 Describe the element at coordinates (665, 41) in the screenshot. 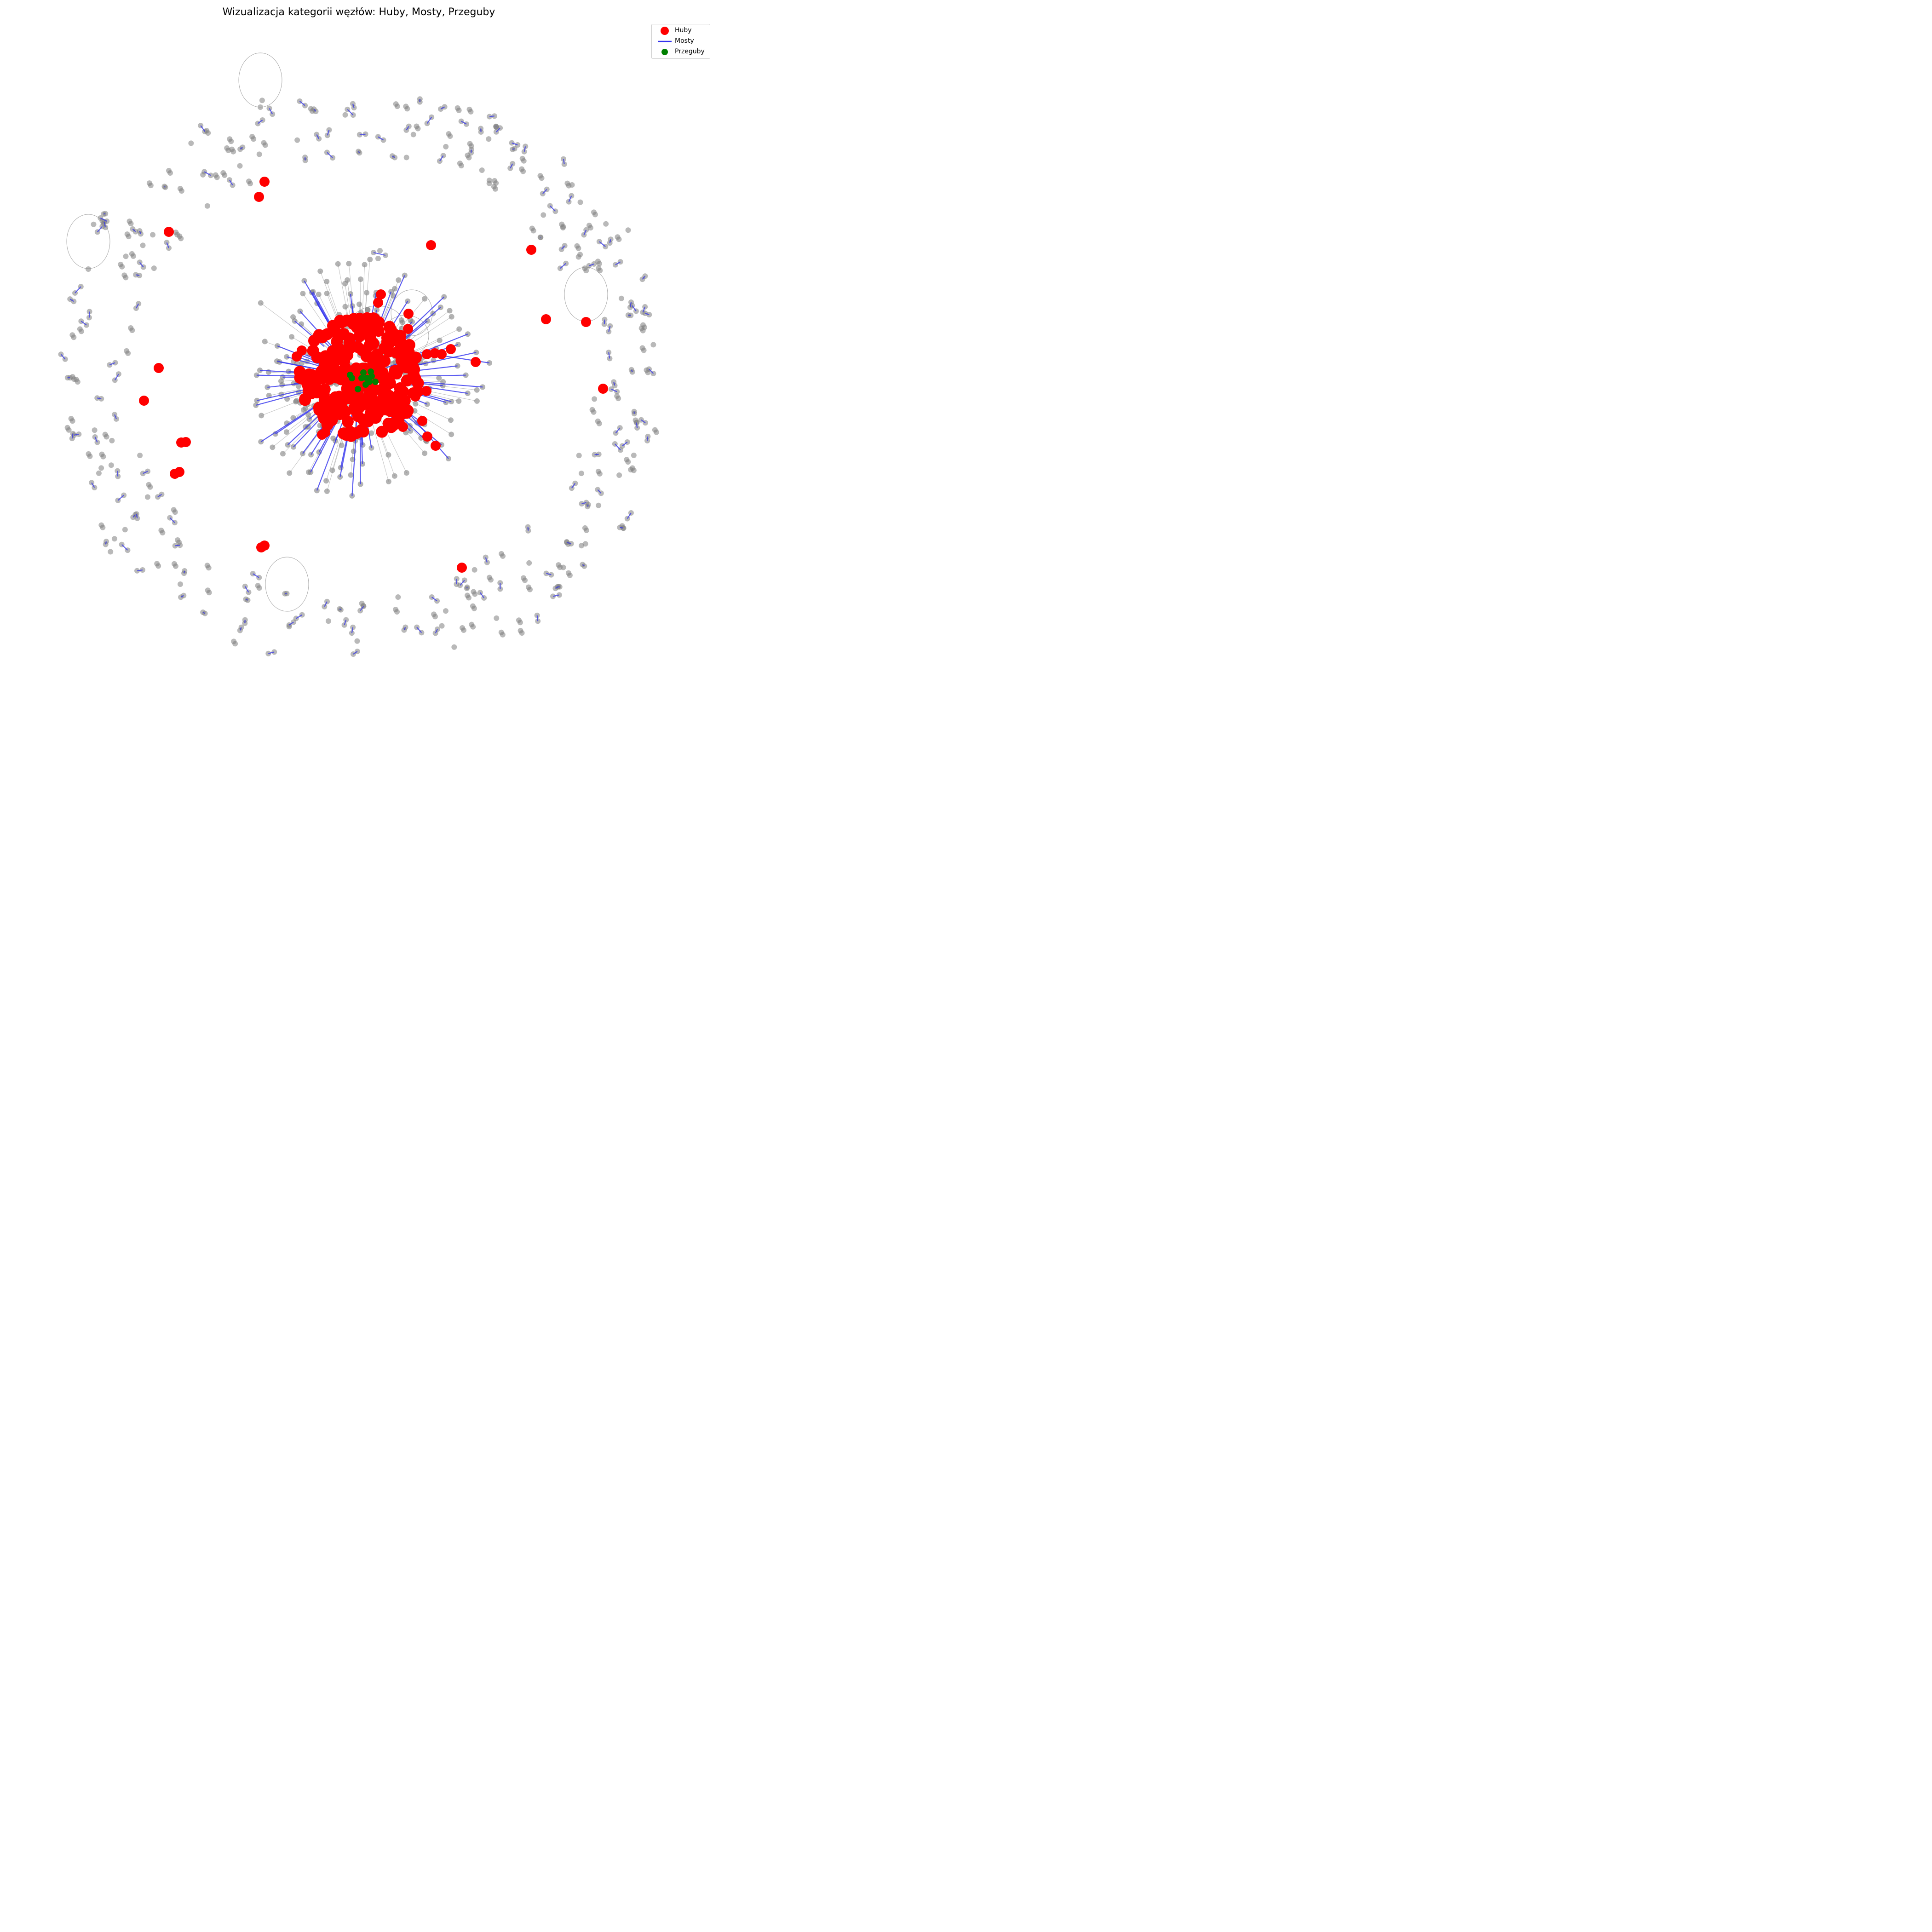

I see `bridge-line-icon` at that location.